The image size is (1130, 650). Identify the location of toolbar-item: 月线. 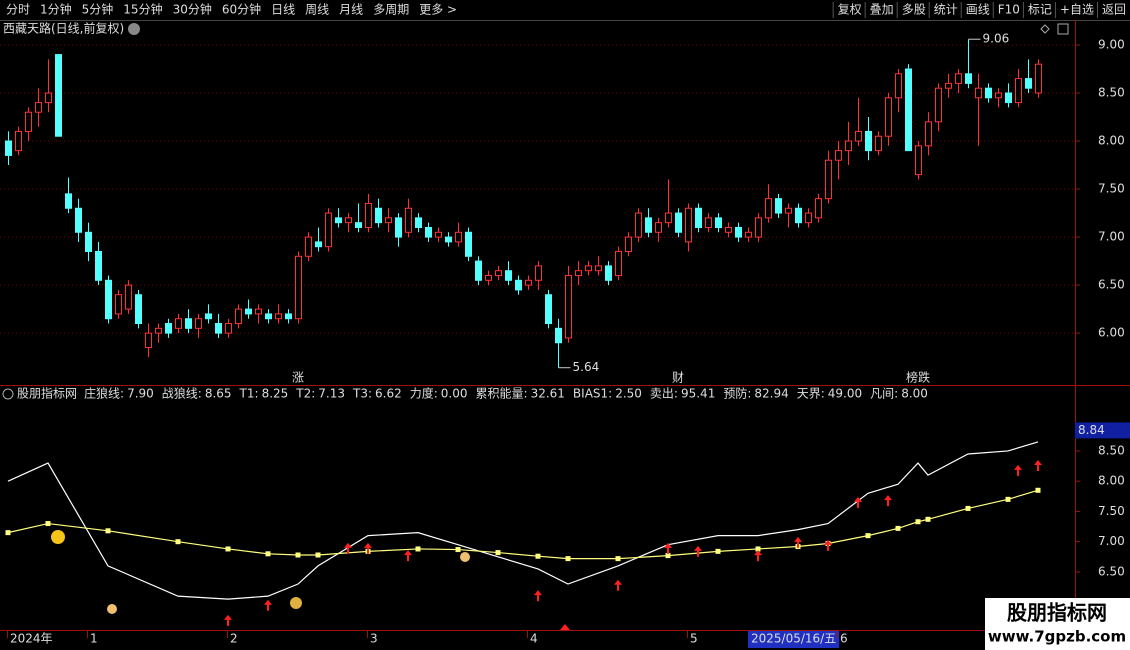
(351, 10).